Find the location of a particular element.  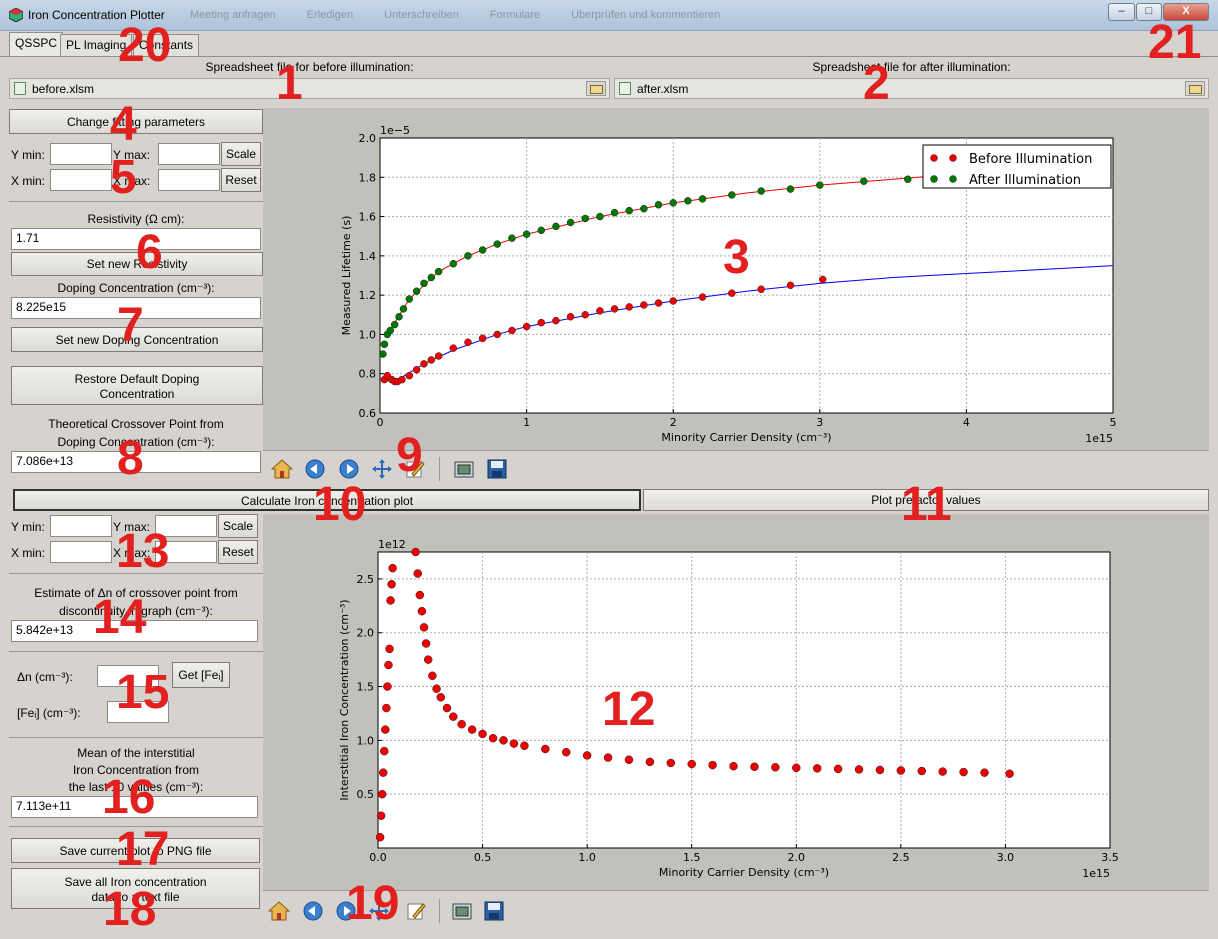

tab-constants: Constants is located at coordinates (166, 45).